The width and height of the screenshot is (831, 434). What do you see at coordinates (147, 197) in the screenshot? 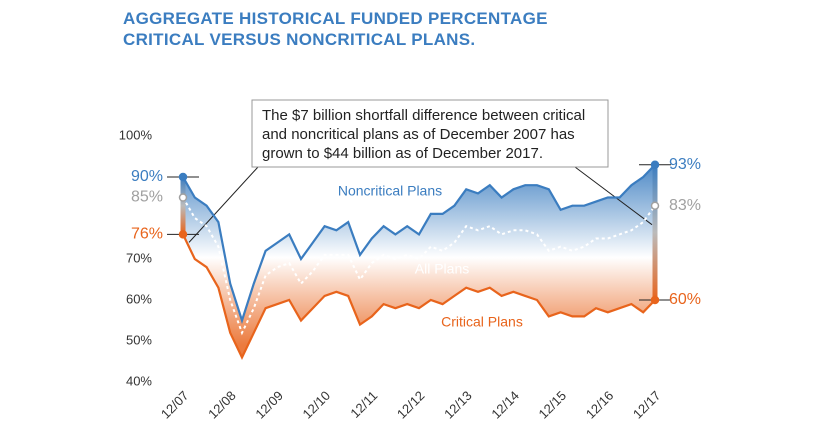
I see `value-label: 85%` at bounding box center [147, 197].